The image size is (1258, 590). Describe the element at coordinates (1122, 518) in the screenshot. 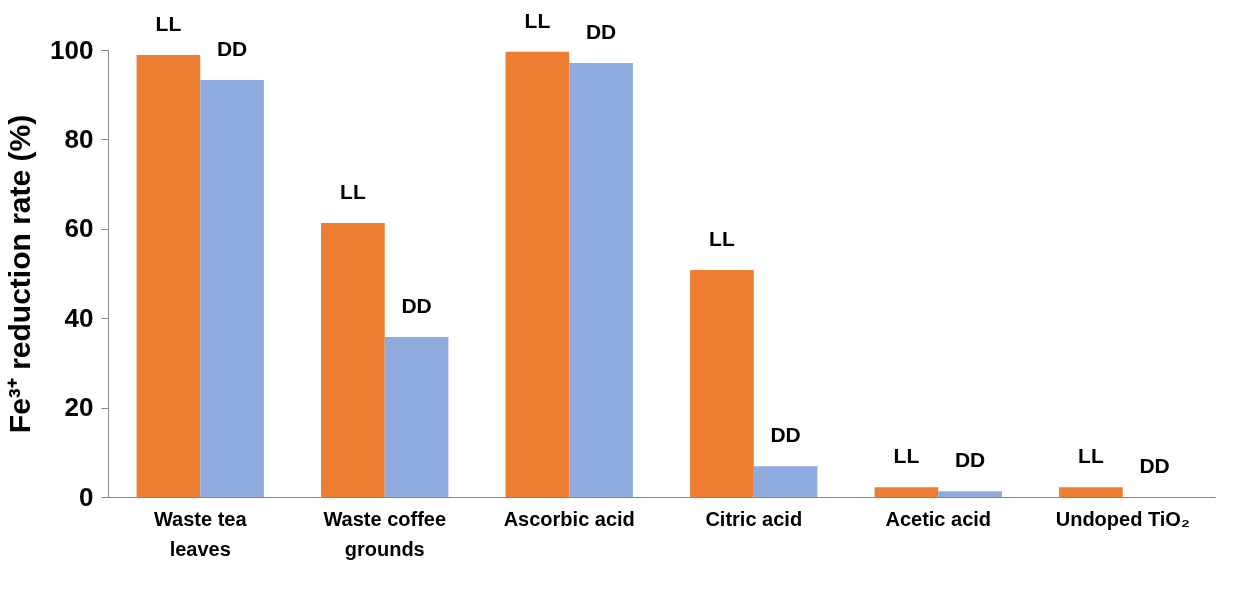

I see `x-tick-label: Undoped TiO₂` at that location.